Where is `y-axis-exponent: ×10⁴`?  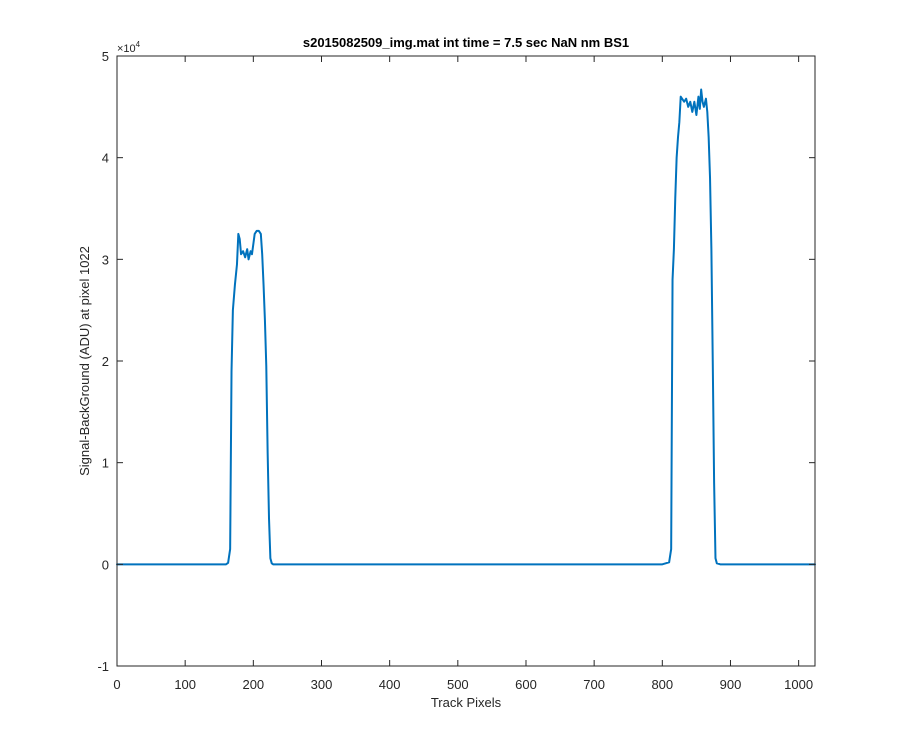 y-axis-exponent: ×10⁴ is located at coordinates (129, 47).